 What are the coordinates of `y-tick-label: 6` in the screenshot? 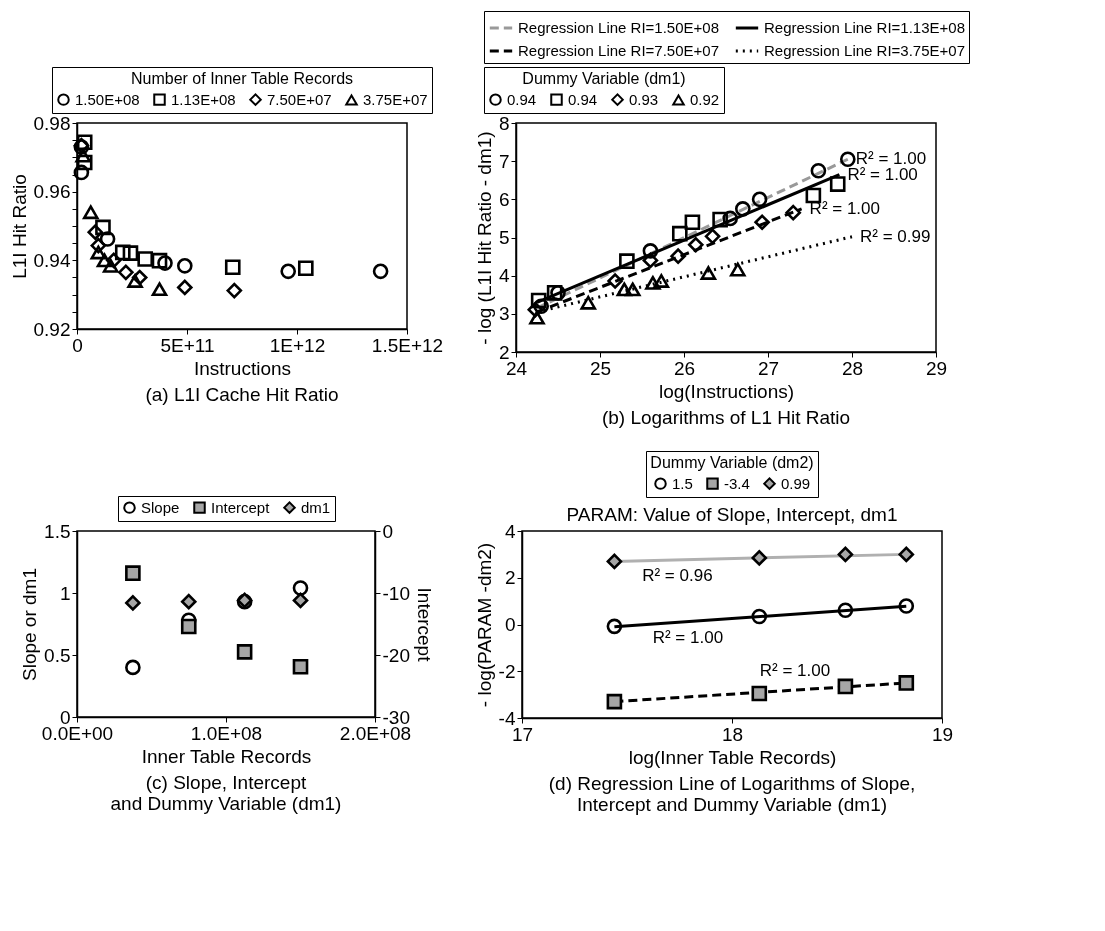 It's located at (504, 199).